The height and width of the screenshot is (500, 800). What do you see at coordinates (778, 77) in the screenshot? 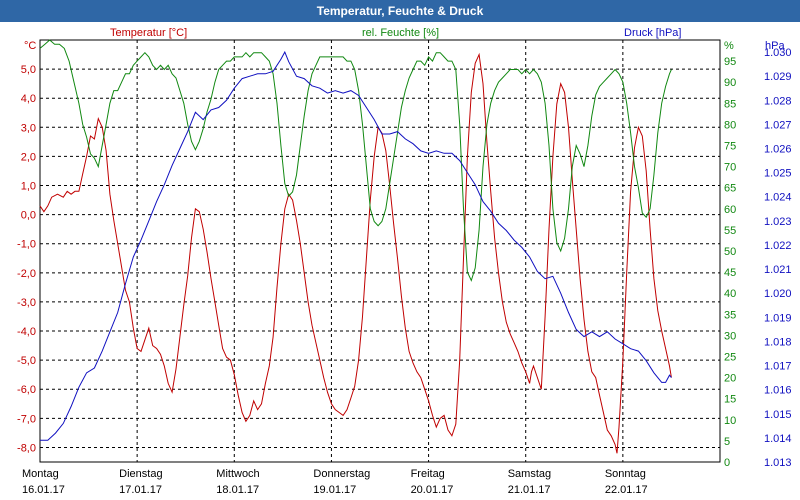
I see `pressure-tick-label: 1.029` at bounding box center [778, 77].